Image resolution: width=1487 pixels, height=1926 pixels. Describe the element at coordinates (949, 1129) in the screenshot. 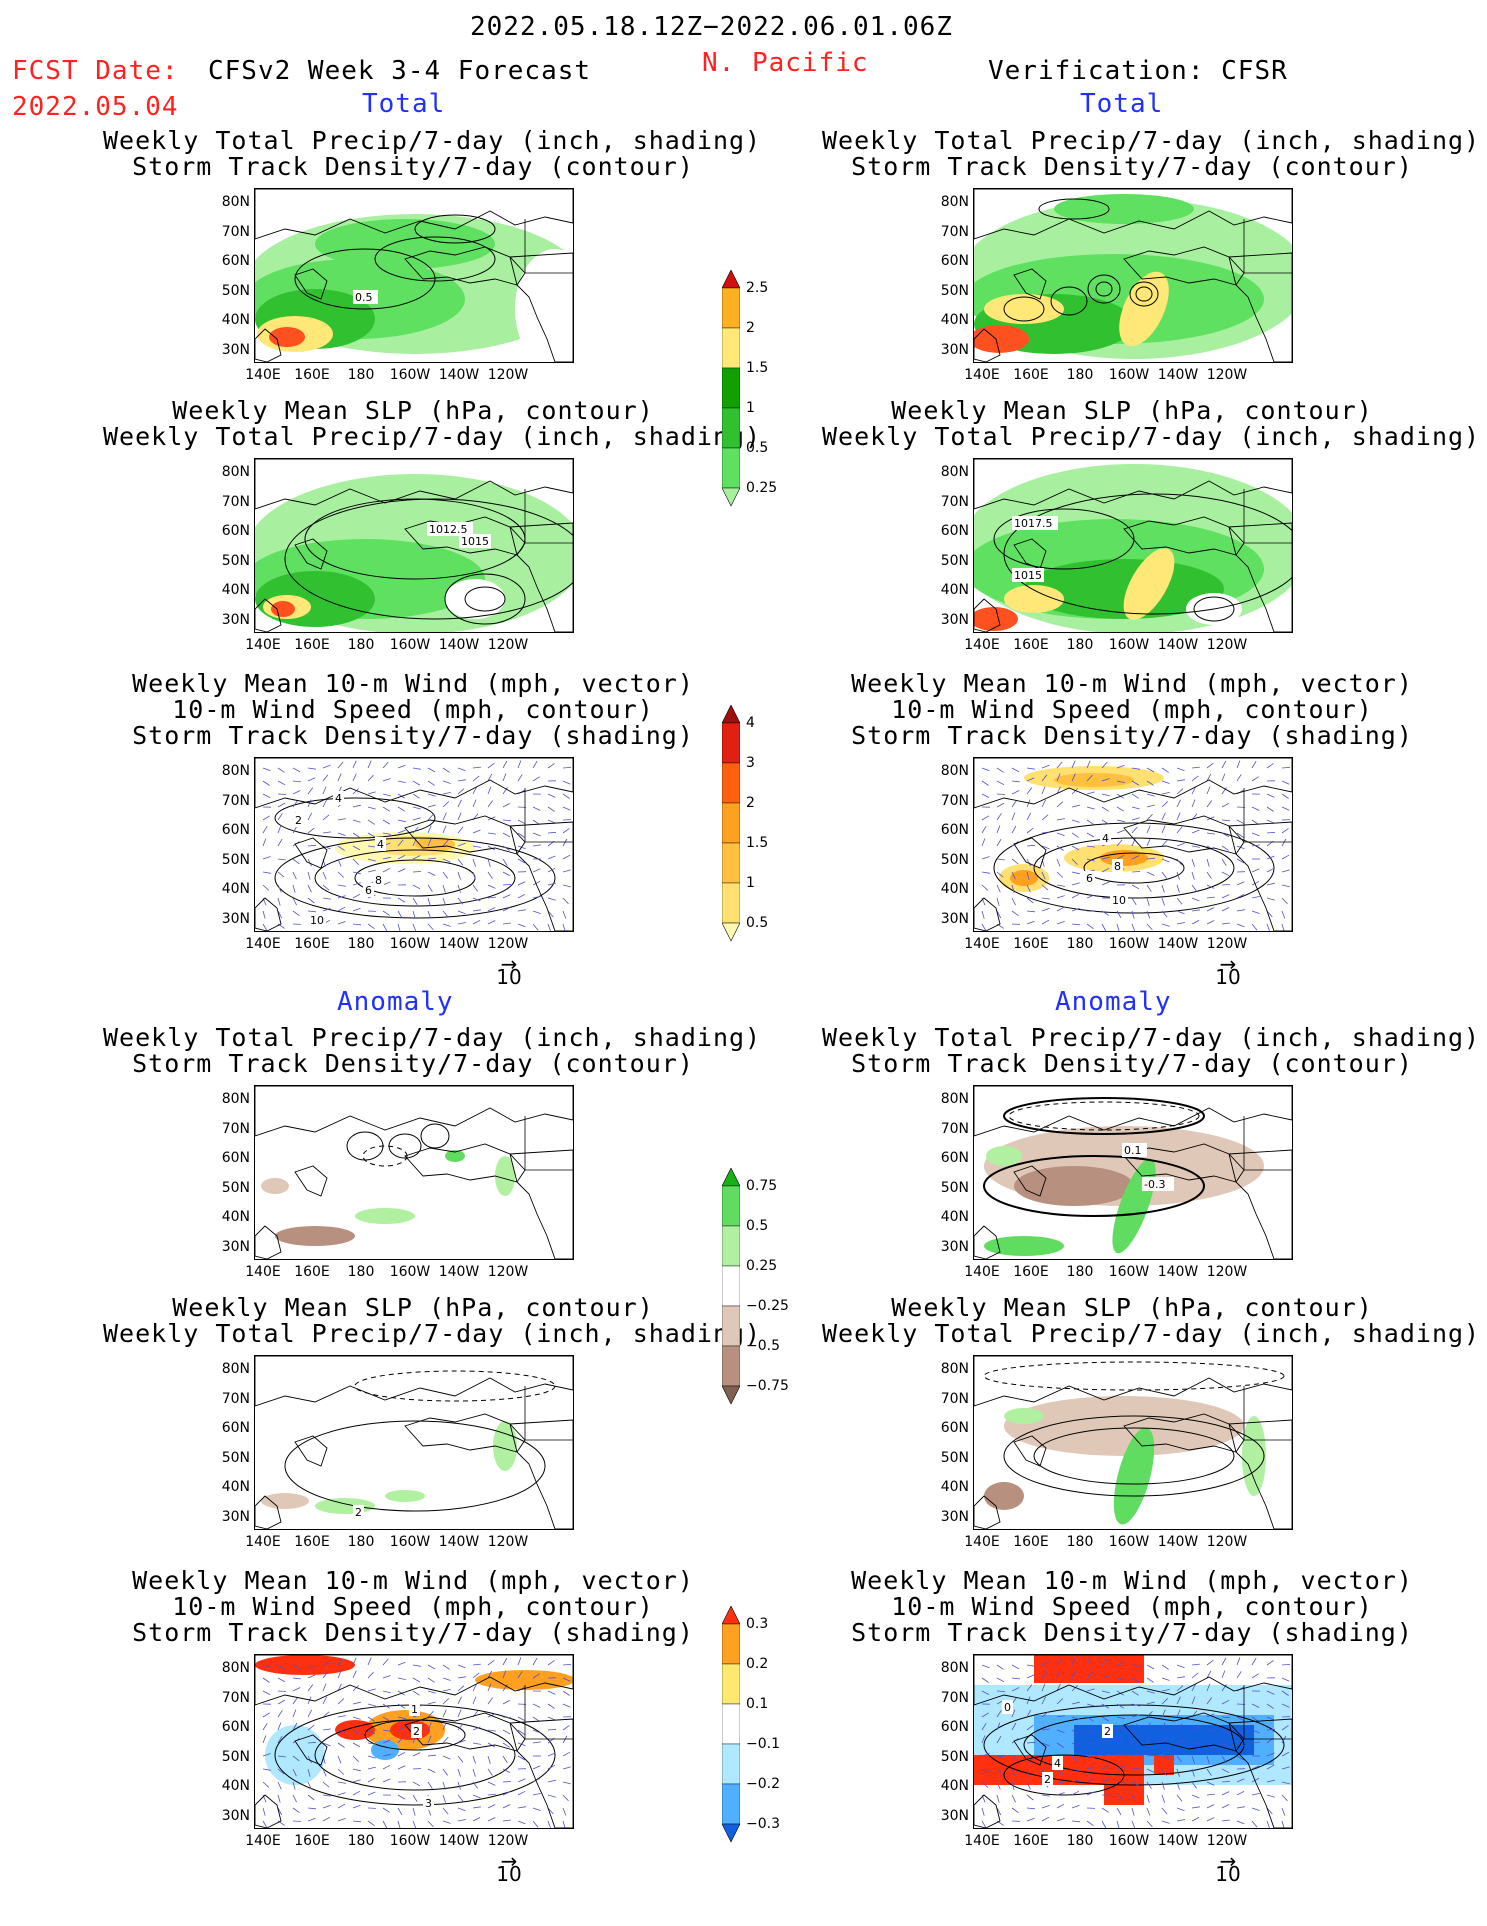

I see `p4-right-lat-tick: 70N` at that location.